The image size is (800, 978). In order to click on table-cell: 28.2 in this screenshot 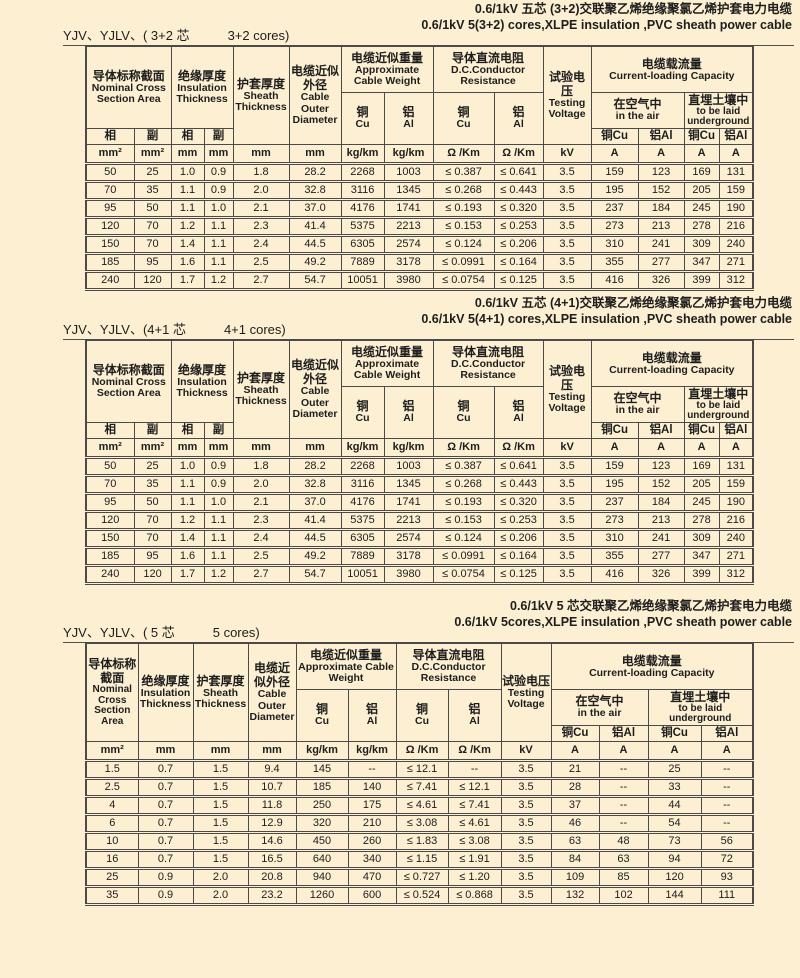, I will do `click(315, 466)`.